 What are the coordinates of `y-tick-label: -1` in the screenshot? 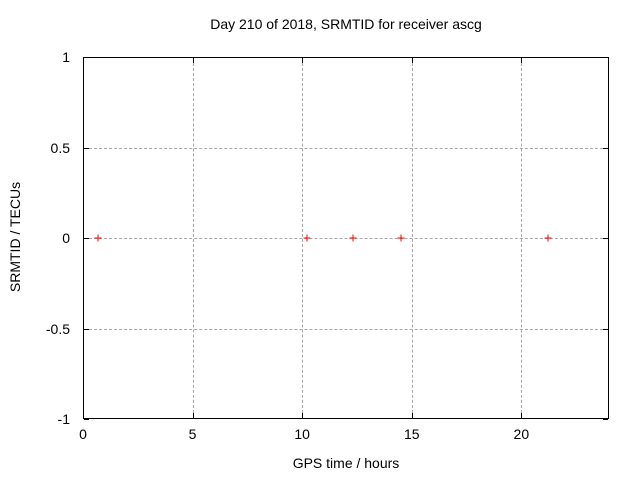 It's located at (63, 419).